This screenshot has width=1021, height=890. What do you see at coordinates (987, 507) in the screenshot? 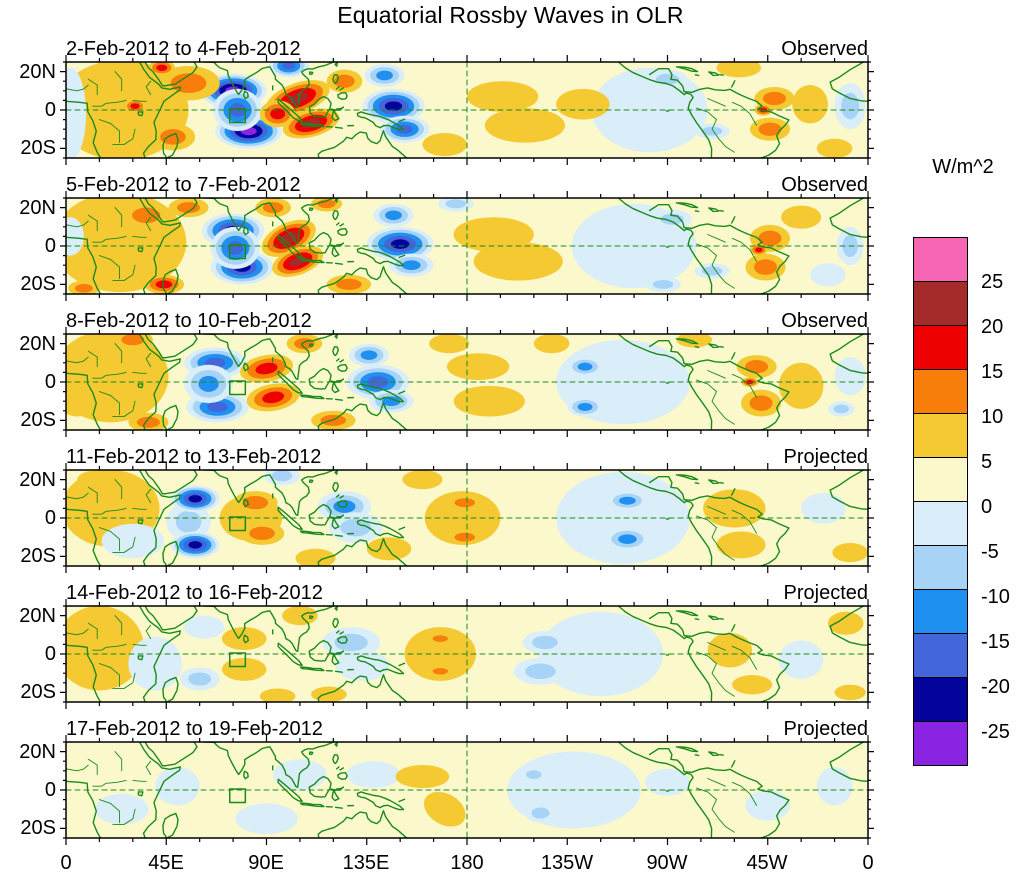
I see `colorbar-tick-label: 0` at bounding box center [987, 507].